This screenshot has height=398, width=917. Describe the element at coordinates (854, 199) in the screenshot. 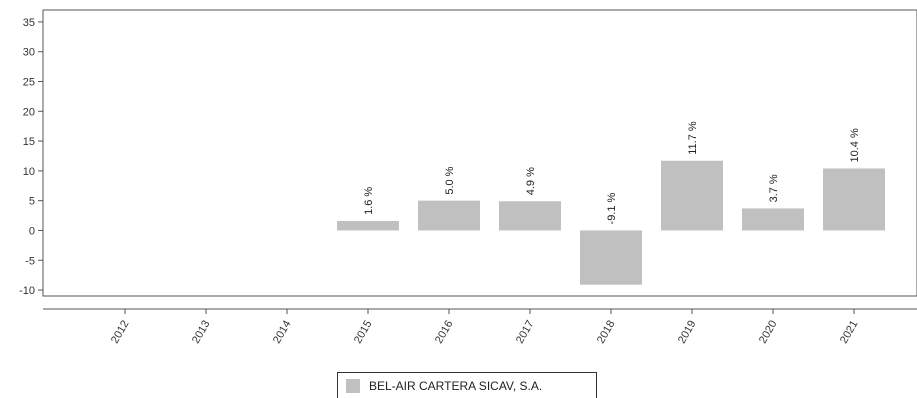

I see `bar-2021` at that location.